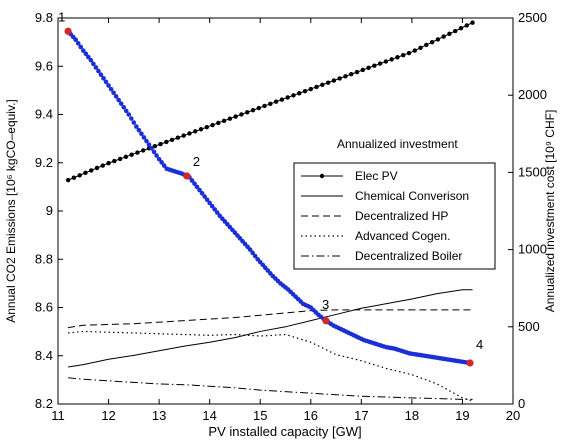  I want to click on highlight-point, so click(68, 31).